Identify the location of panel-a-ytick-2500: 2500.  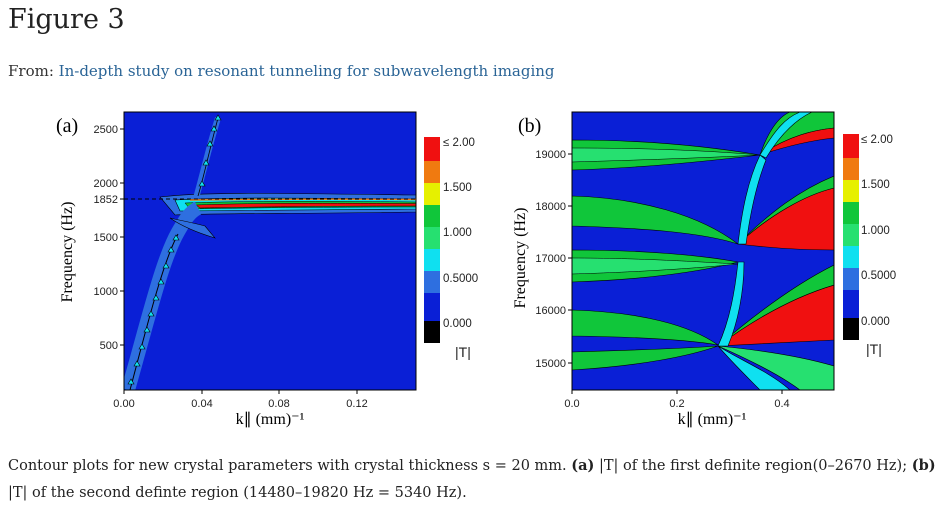
(106, 130).